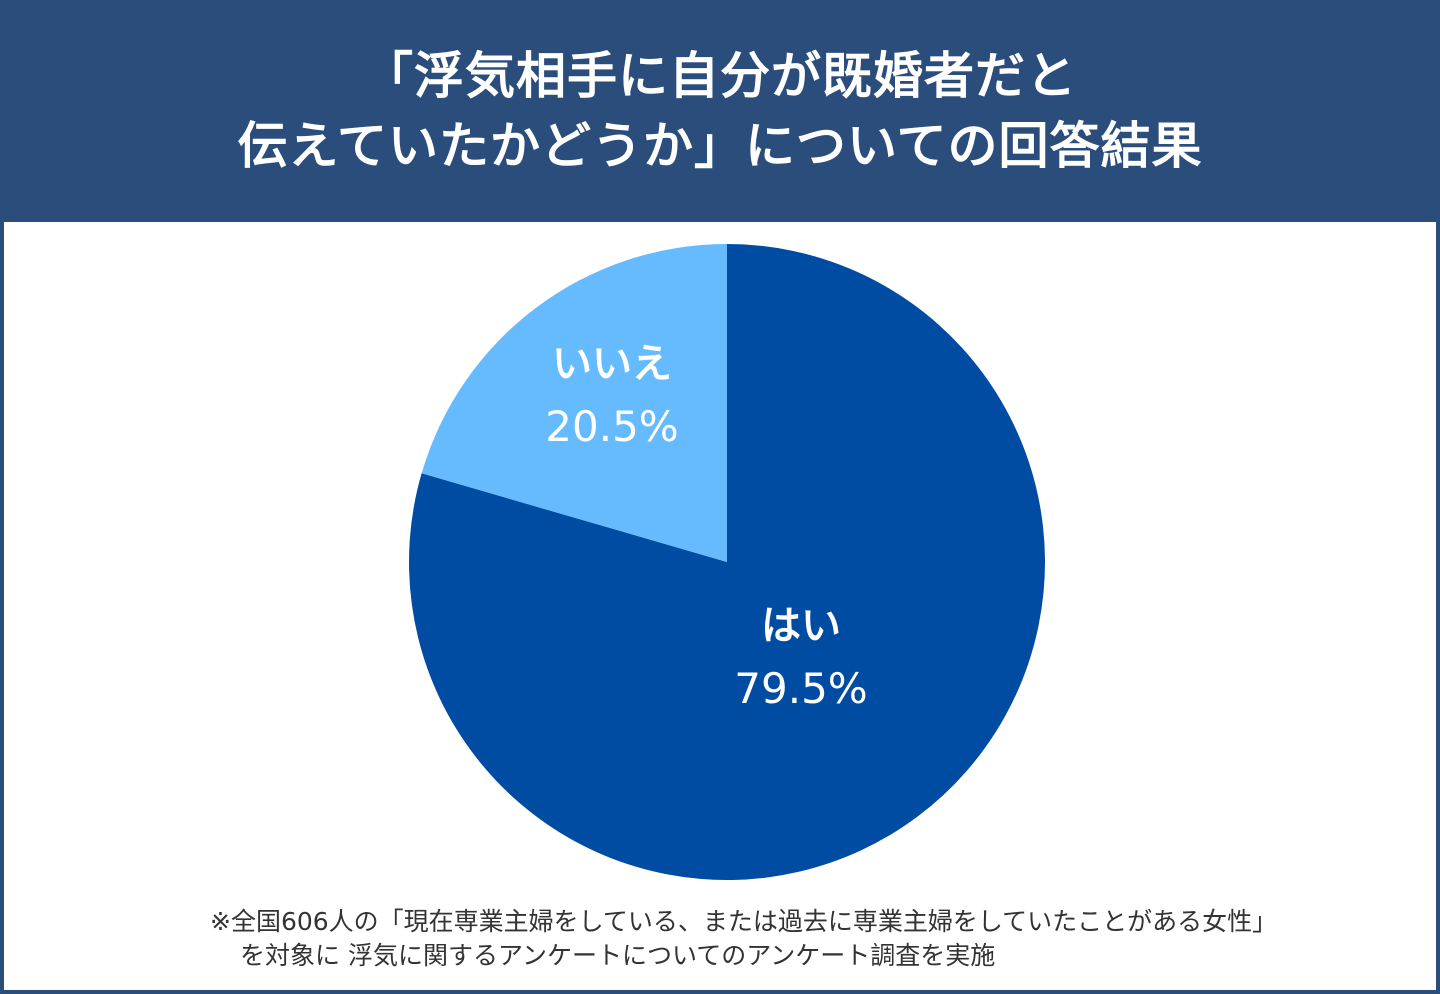 This screenshot has width=1440, height=994. Describe the element at coordinates (612, 397) in the screenshot. I see `slice-label-no: いいえ 20.5%` at that location.